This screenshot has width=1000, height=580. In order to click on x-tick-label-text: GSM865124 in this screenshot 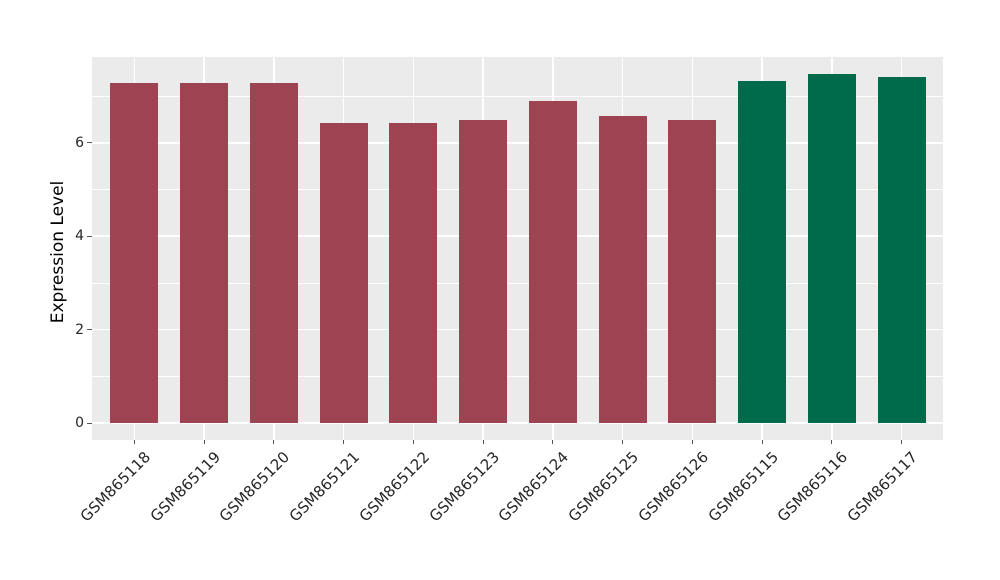, I will do `click(534, 487)`.